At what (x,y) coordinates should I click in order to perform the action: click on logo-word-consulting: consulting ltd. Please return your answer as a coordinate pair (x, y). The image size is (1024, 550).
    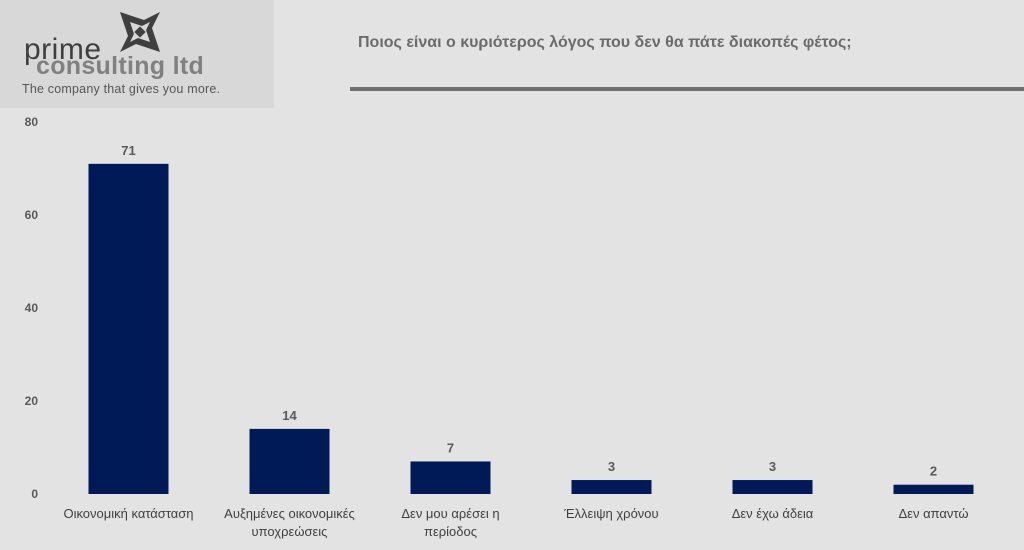
    Looking at the image, I should click on (120, 66).